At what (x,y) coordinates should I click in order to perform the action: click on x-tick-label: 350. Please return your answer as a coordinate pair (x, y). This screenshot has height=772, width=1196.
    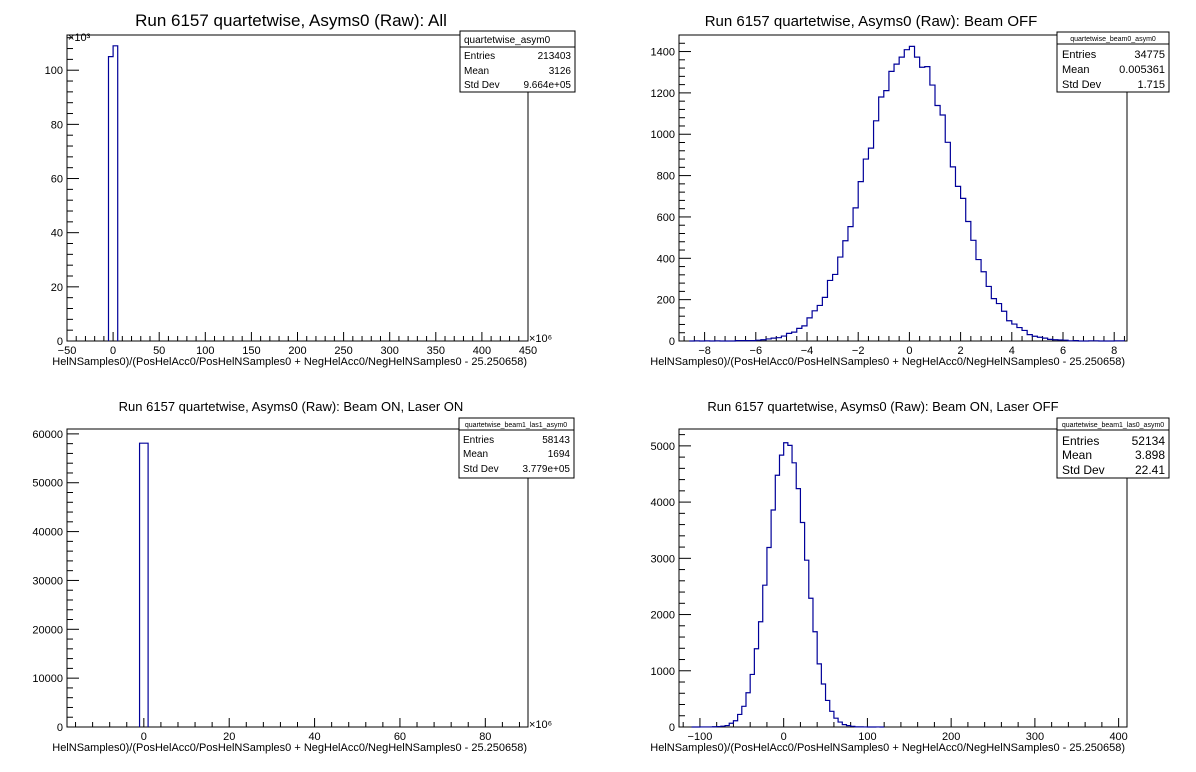
    Looking at the image, I should click on (436, 351).